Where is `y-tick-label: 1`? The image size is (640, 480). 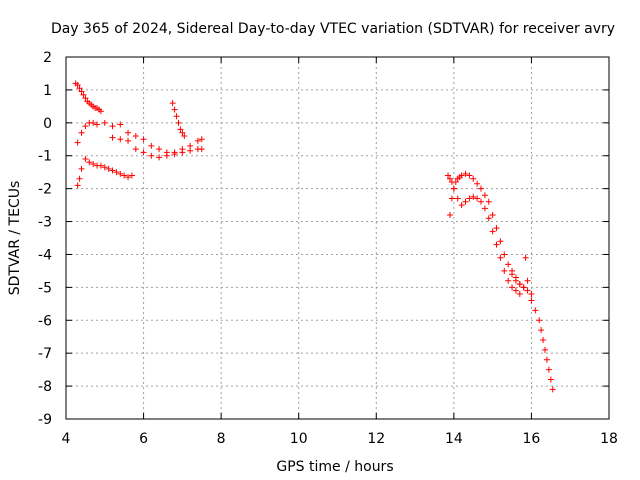 y-tick-label: 1 is located at coordinates (47, 91).